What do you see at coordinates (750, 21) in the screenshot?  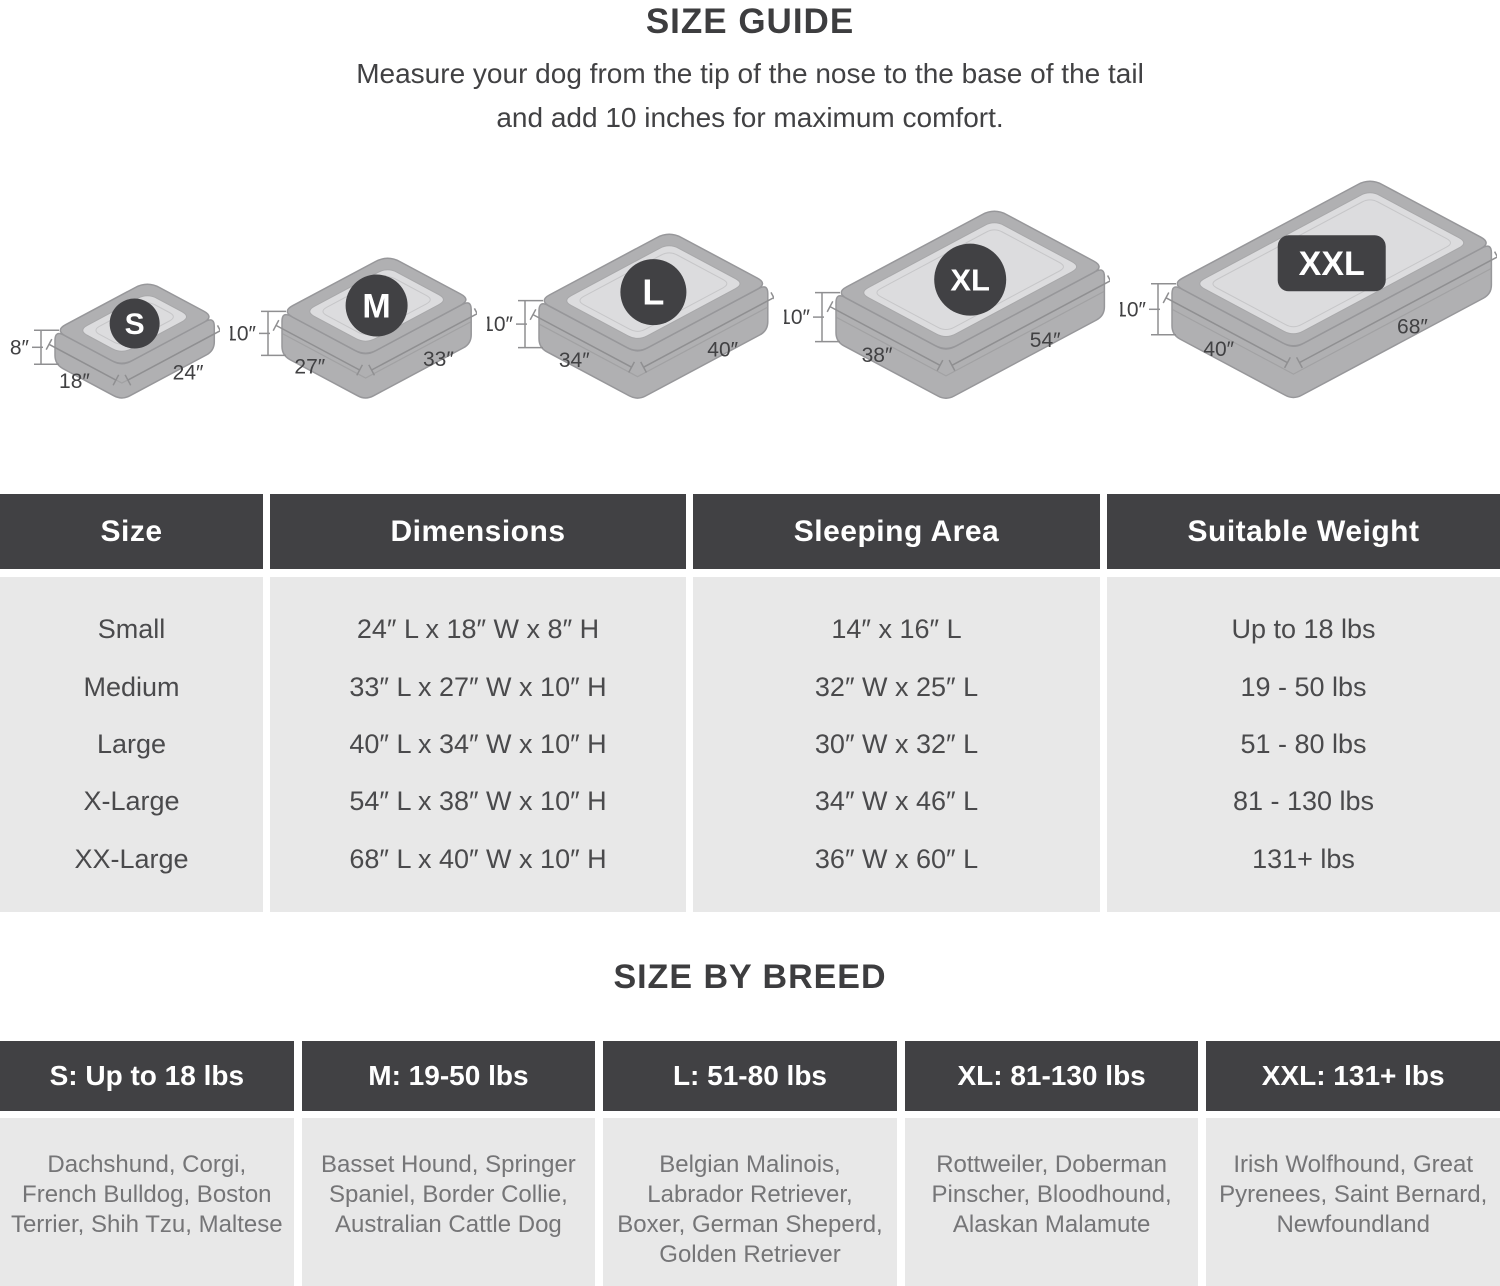 I see `page-title: SIZE GUIDE` at bounding box center [750, 21].